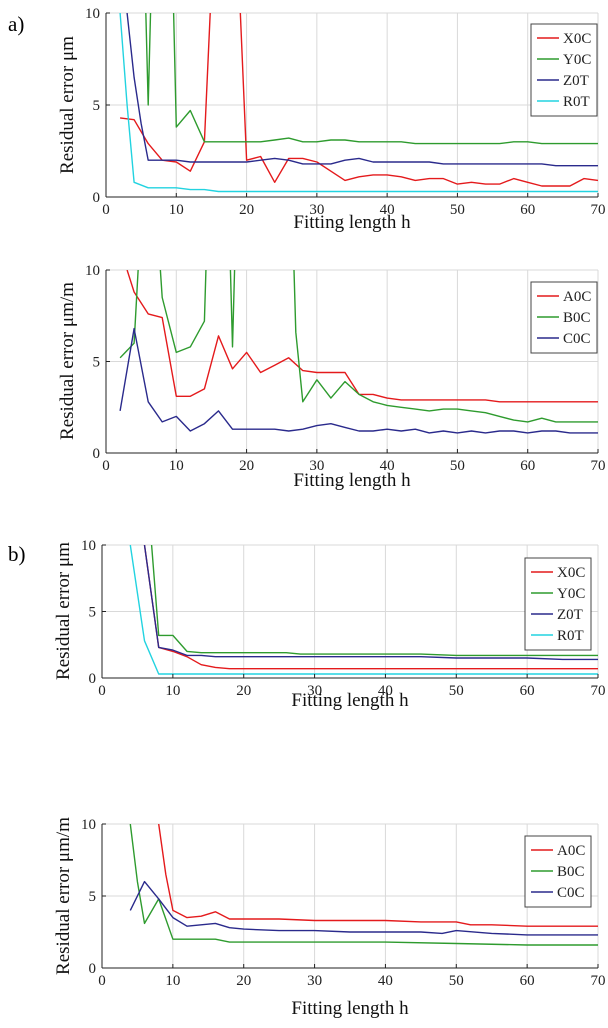 The height and width of the screenshot is (1028, 608). What do you see at coordinates (16, 24) in the screenshot?
I see `panel-label-a: a)` at bounding box center [16, 24].